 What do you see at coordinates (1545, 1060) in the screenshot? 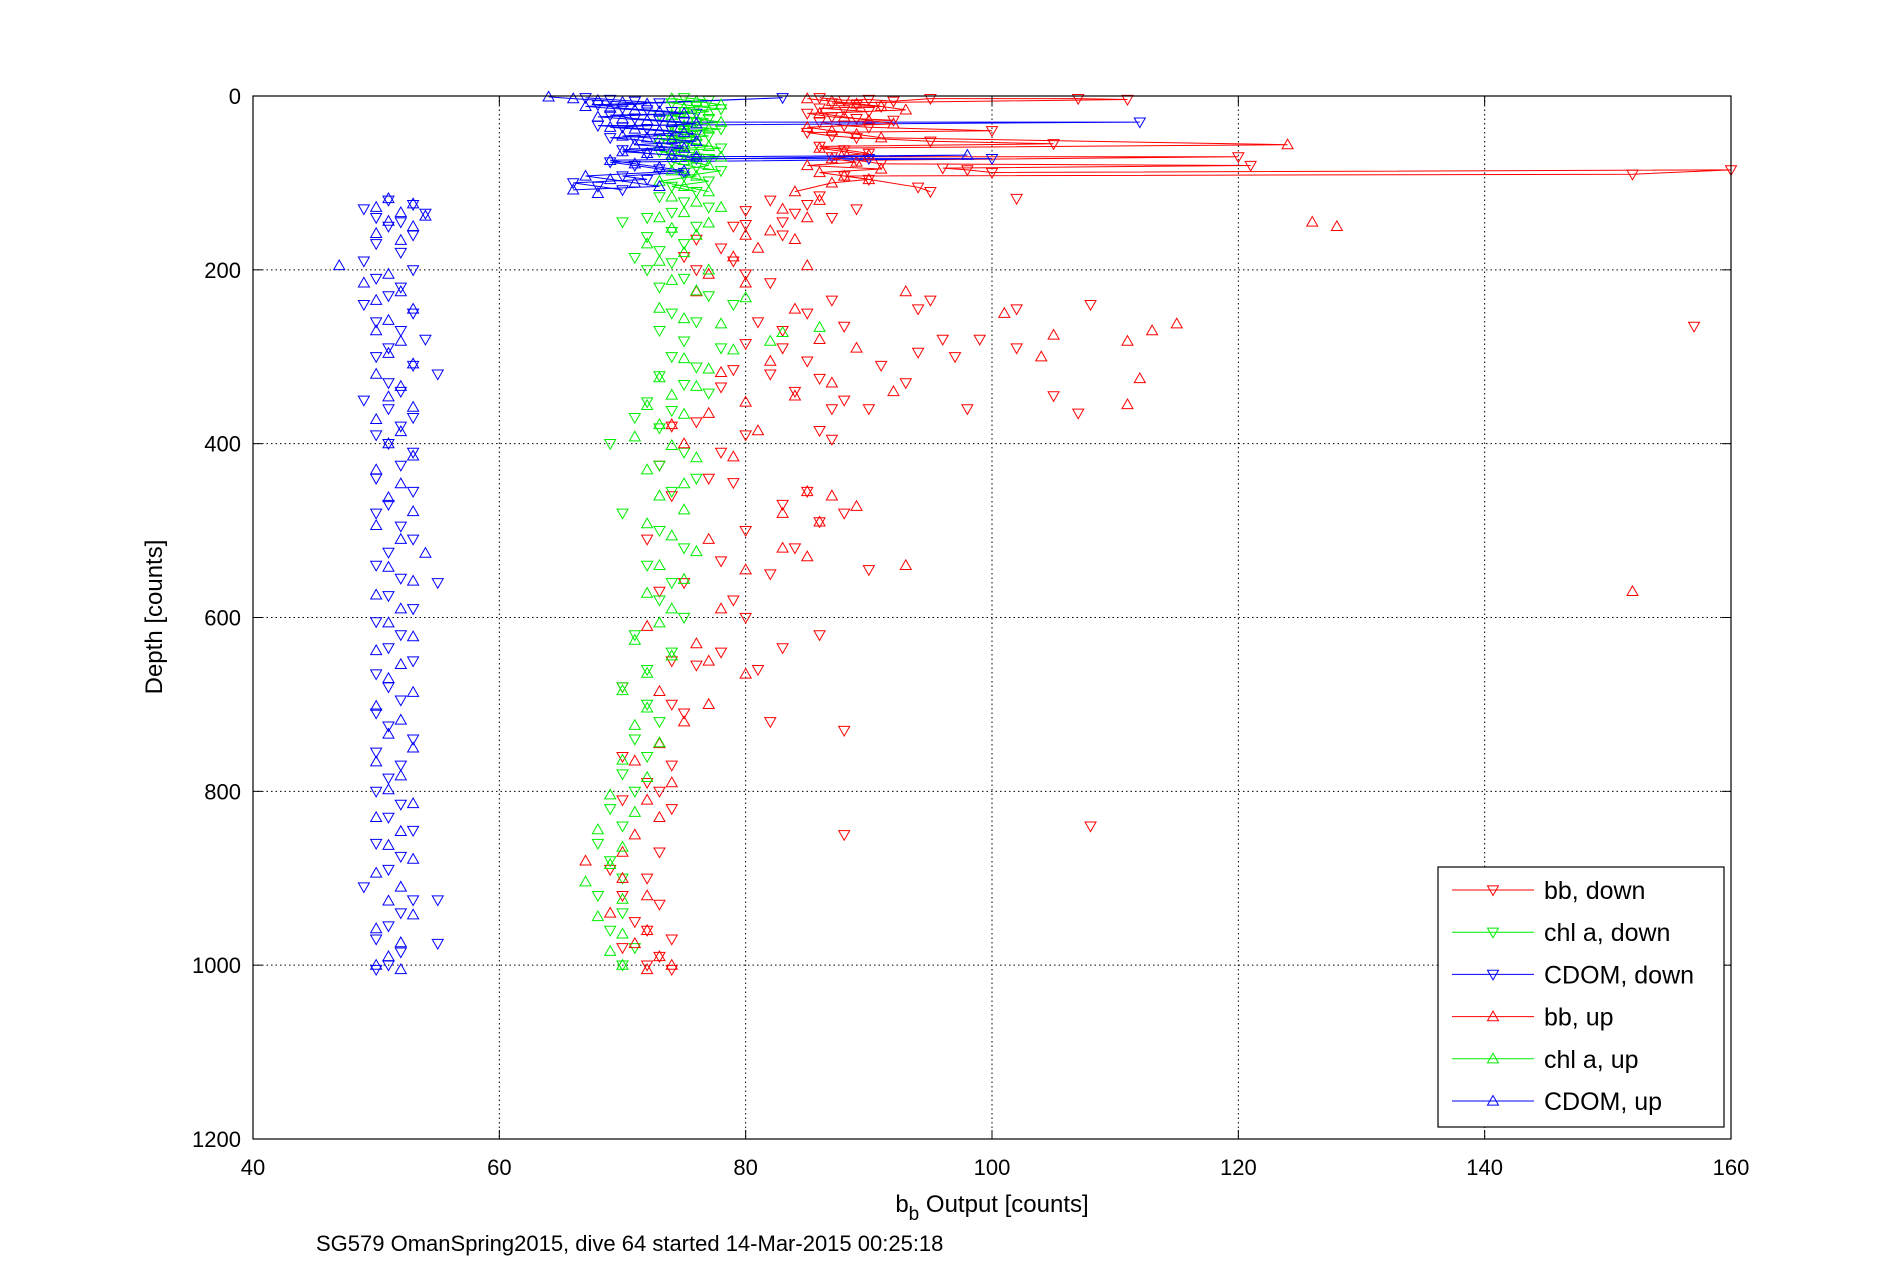
I see `legend-entry: chl a, up` at bounding box center [1545, 1060].